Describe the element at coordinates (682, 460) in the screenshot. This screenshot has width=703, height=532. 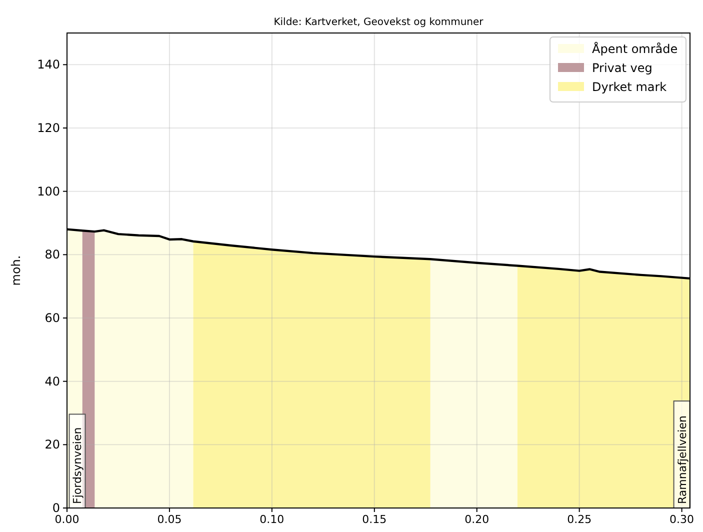
I see `annotation: Ramnafjellveien` at that location.